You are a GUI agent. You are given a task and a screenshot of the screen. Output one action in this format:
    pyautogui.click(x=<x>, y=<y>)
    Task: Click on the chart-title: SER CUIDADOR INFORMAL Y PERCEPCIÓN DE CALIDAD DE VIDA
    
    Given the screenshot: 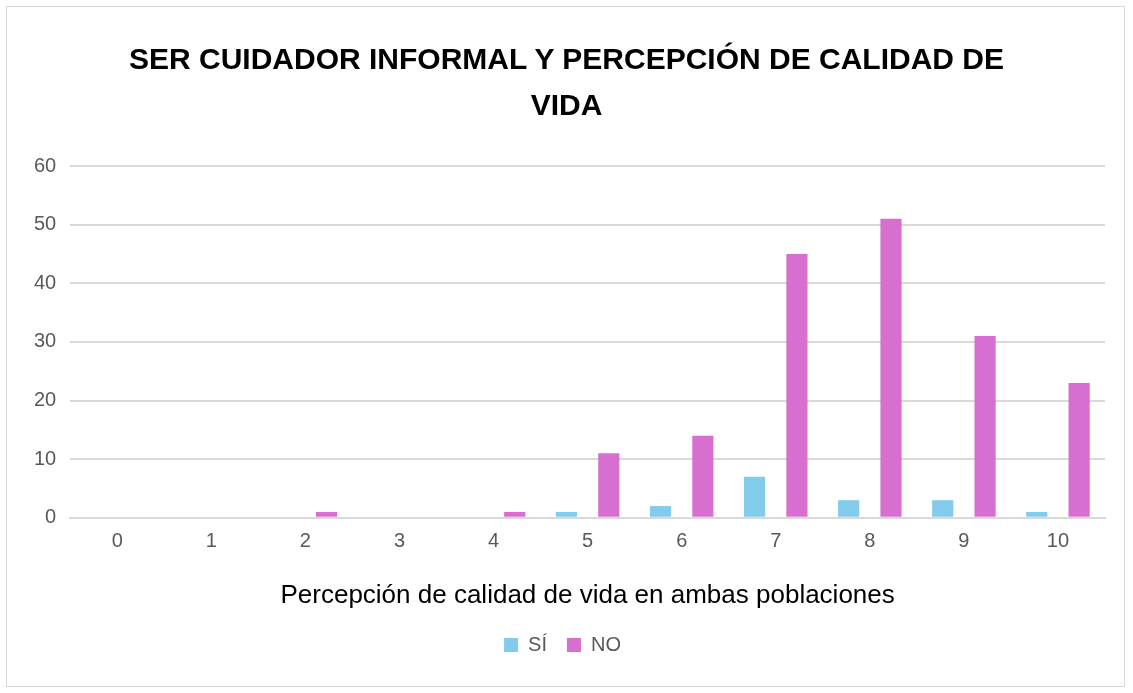 What is the action you would take?
    pyautogui.click(x=566, y=82)
    